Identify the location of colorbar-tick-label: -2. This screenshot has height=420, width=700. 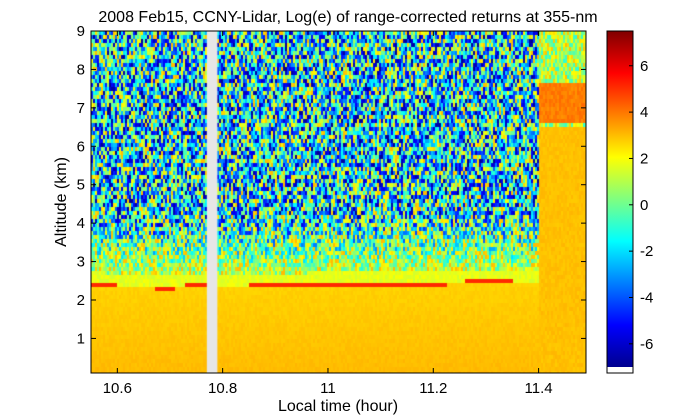
(646, 251).